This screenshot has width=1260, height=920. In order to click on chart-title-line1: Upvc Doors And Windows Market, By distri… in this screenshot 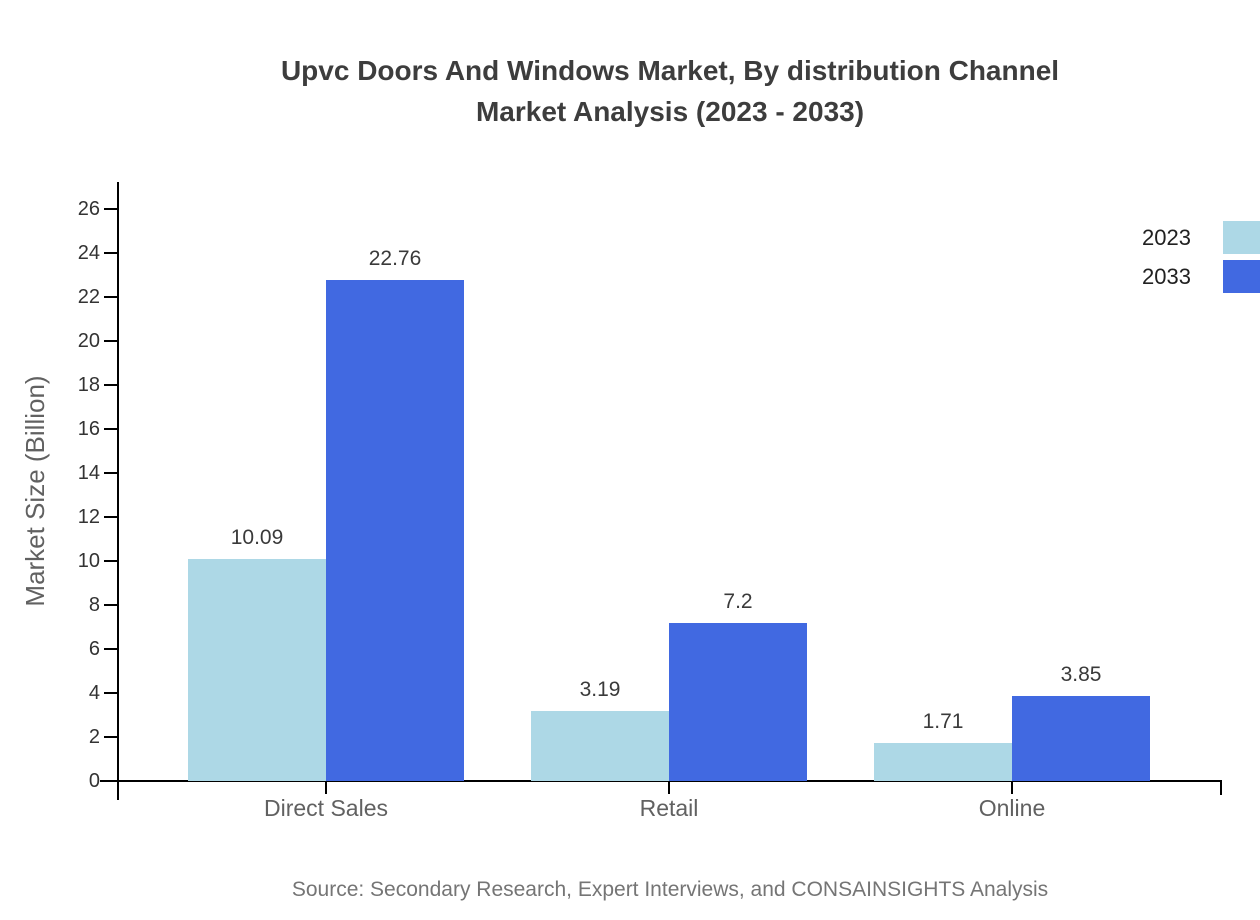, I will do `click(670, 70)`.